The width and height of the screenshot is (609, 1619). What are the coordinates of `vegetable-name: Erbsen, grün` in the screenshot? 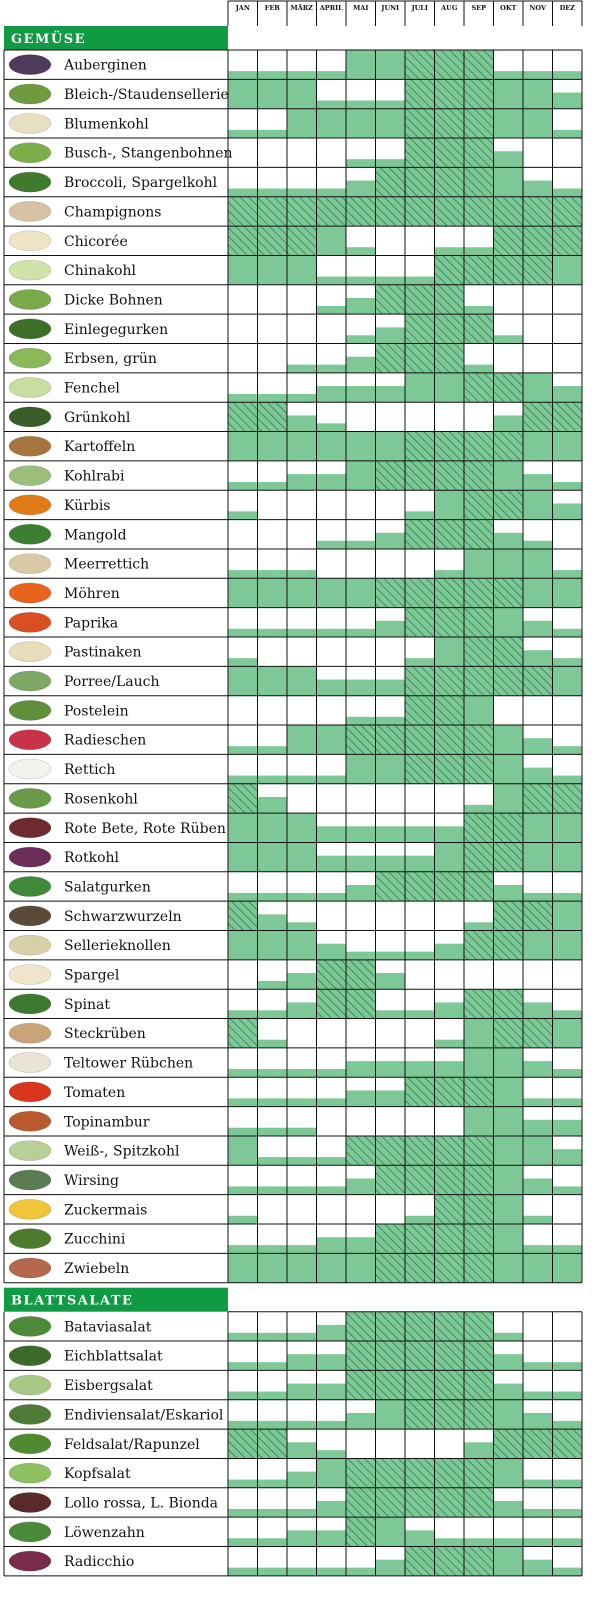 It's located at (110, 359).